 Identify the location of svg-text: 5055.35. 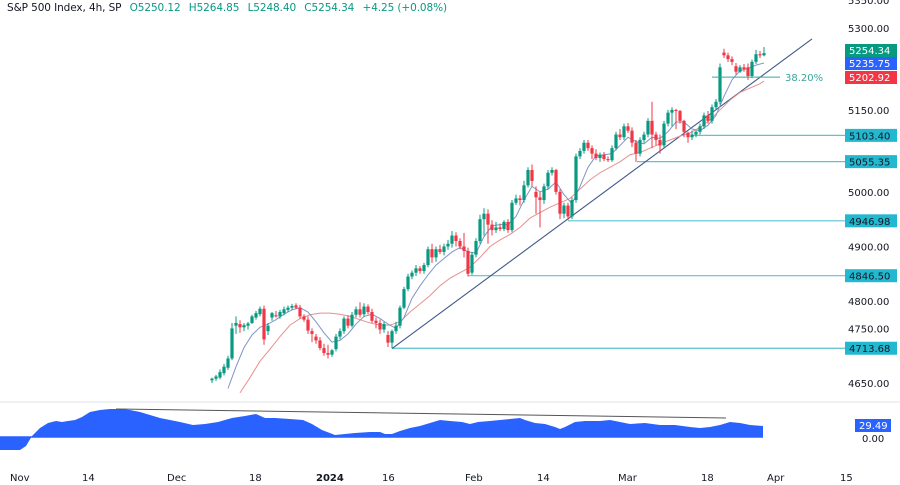
(869, 163).